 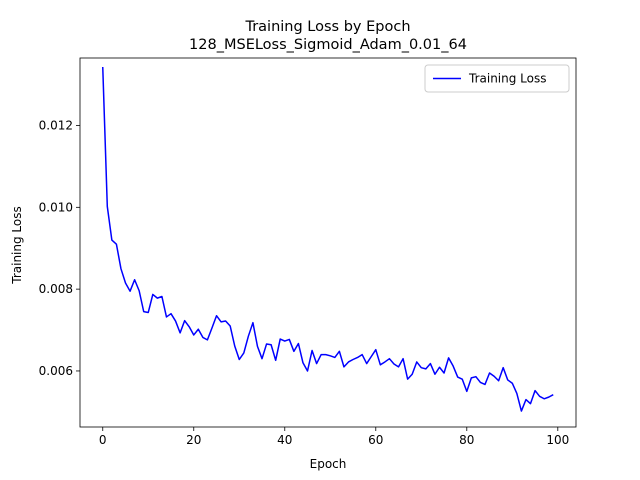 What do you see at coordinates (56, 289) in the screenshot?
I see `y-tick-label: 0.008` at bounding box center [56, 289].